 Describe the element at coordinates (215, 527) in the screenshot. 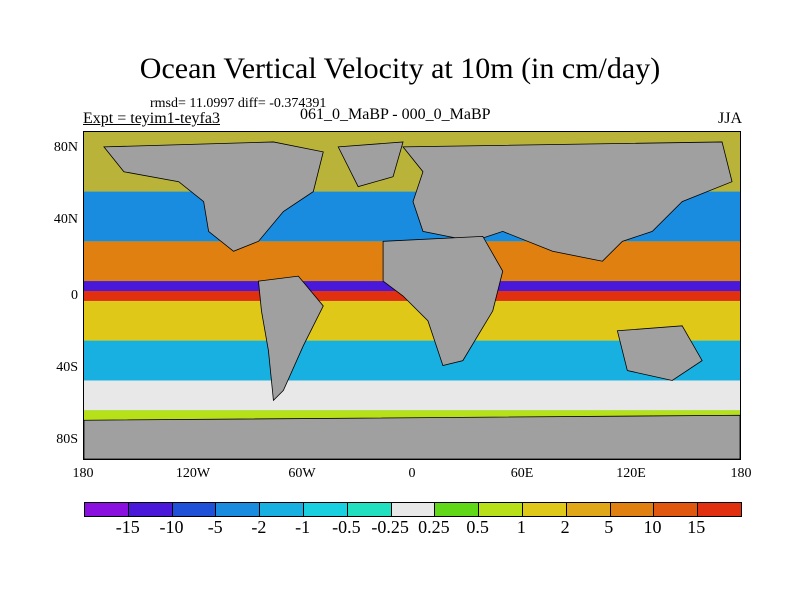

I see `colorbar-label: -5` at that location.